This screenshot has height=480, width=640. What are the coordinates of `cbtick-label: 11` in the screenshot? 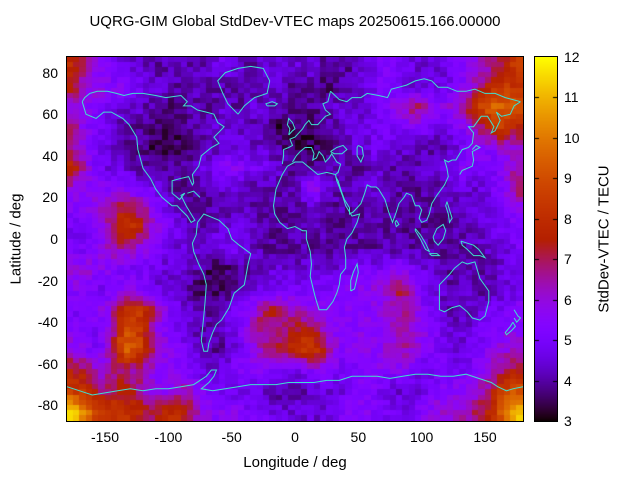 It's located at (571, 97).